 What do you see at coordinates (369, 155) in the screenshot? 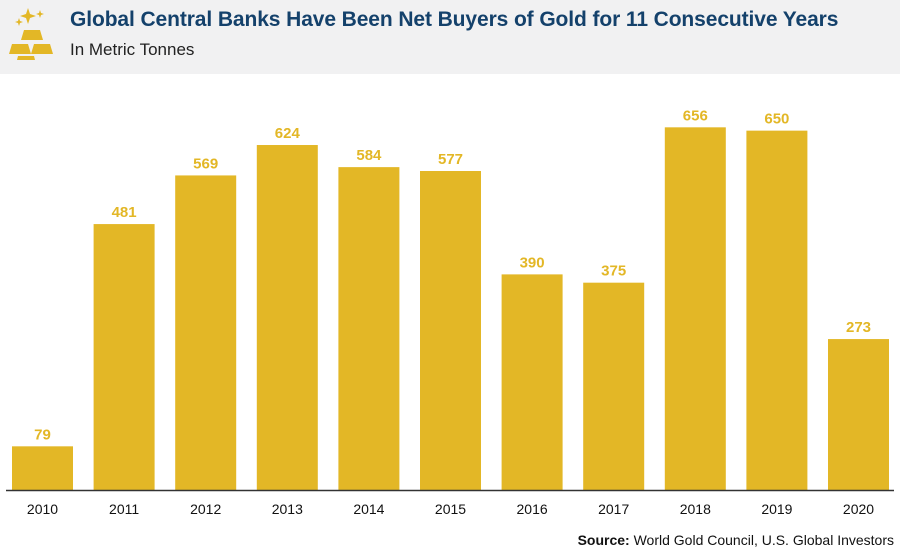
I see `data-label-2014: 584` at bounding box center [369, 155].